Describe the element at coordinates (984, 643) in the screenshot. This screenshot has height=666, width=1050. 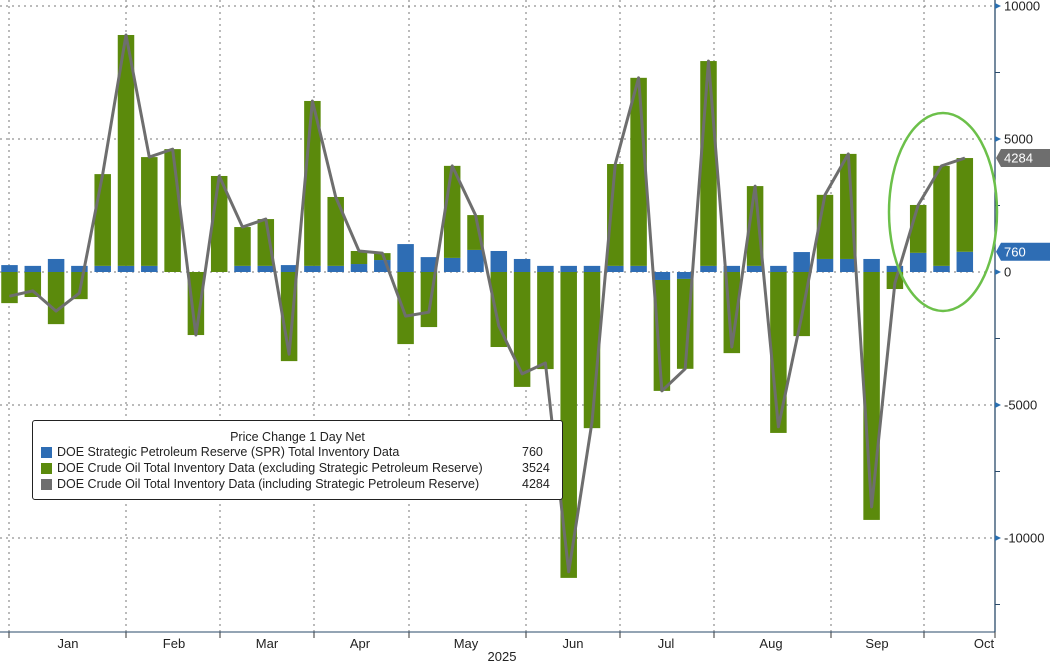
I see `x-tick-label: Oct` at that location.